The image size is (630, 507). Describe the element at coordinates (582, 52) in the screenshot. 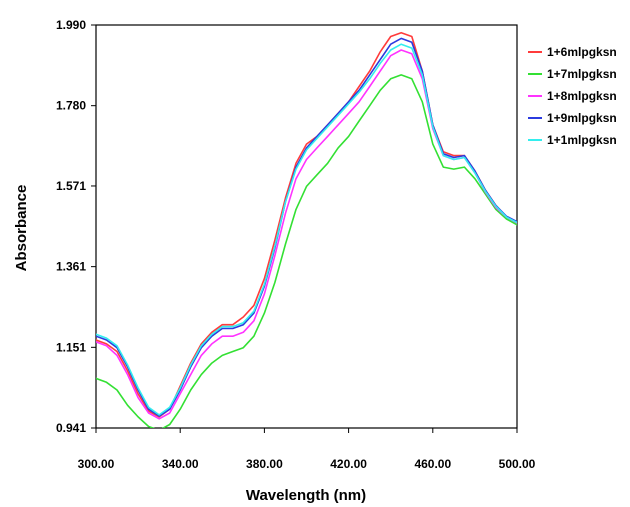

I see `legend-label: 1+6mlpgksn` at that location.